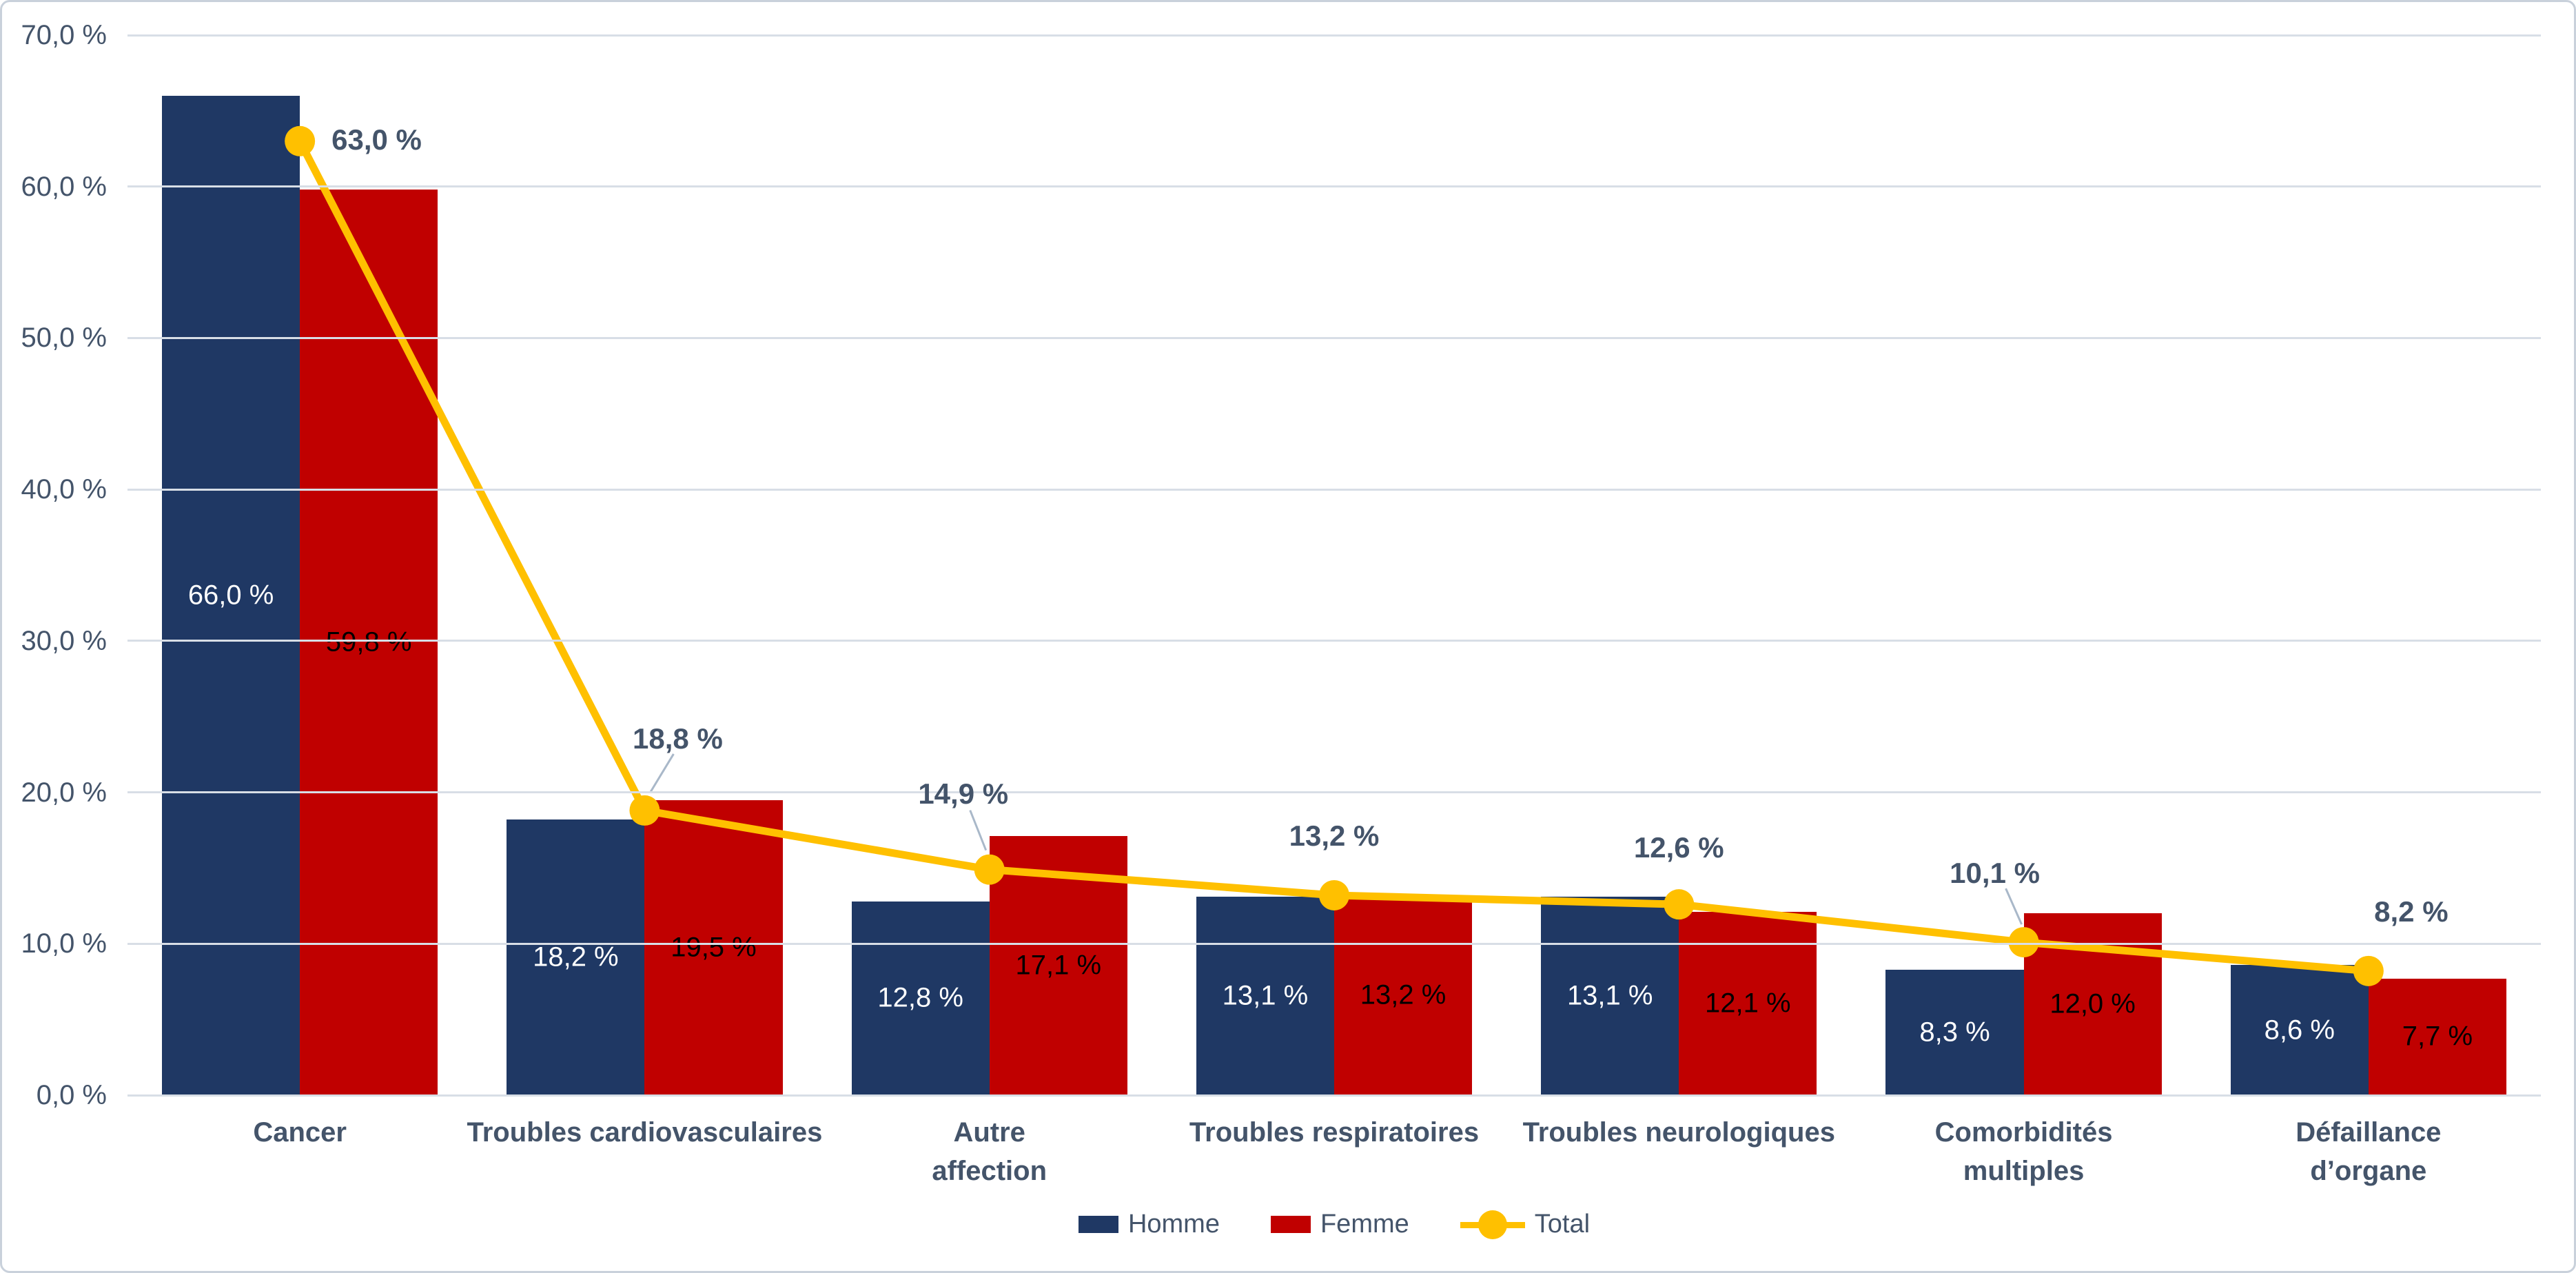  I want to click on femme-bar: 12,1 %, so click(1748, 1003).